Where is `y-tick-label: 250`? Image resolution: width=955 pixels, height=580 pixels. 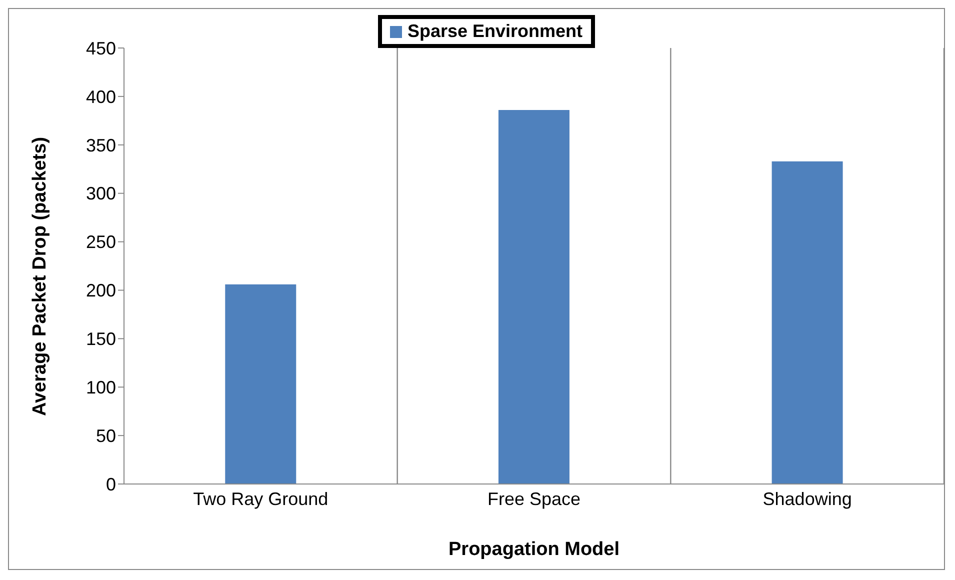 y-tick-label: 250 is located at coordinates (101, 242).